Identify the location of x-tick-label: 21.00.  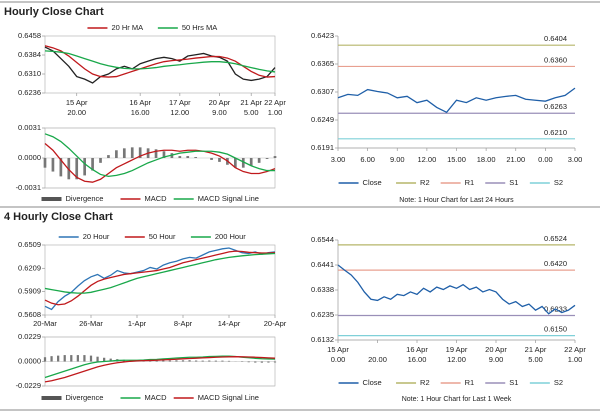
(515, 159).